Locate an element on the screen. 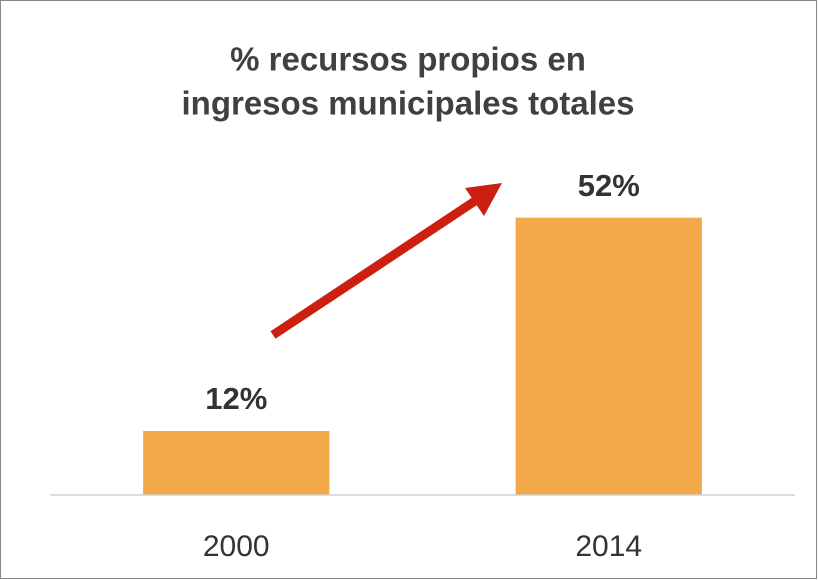  chart-title: ingresos municipales totales is located at coordinates (408, 103).